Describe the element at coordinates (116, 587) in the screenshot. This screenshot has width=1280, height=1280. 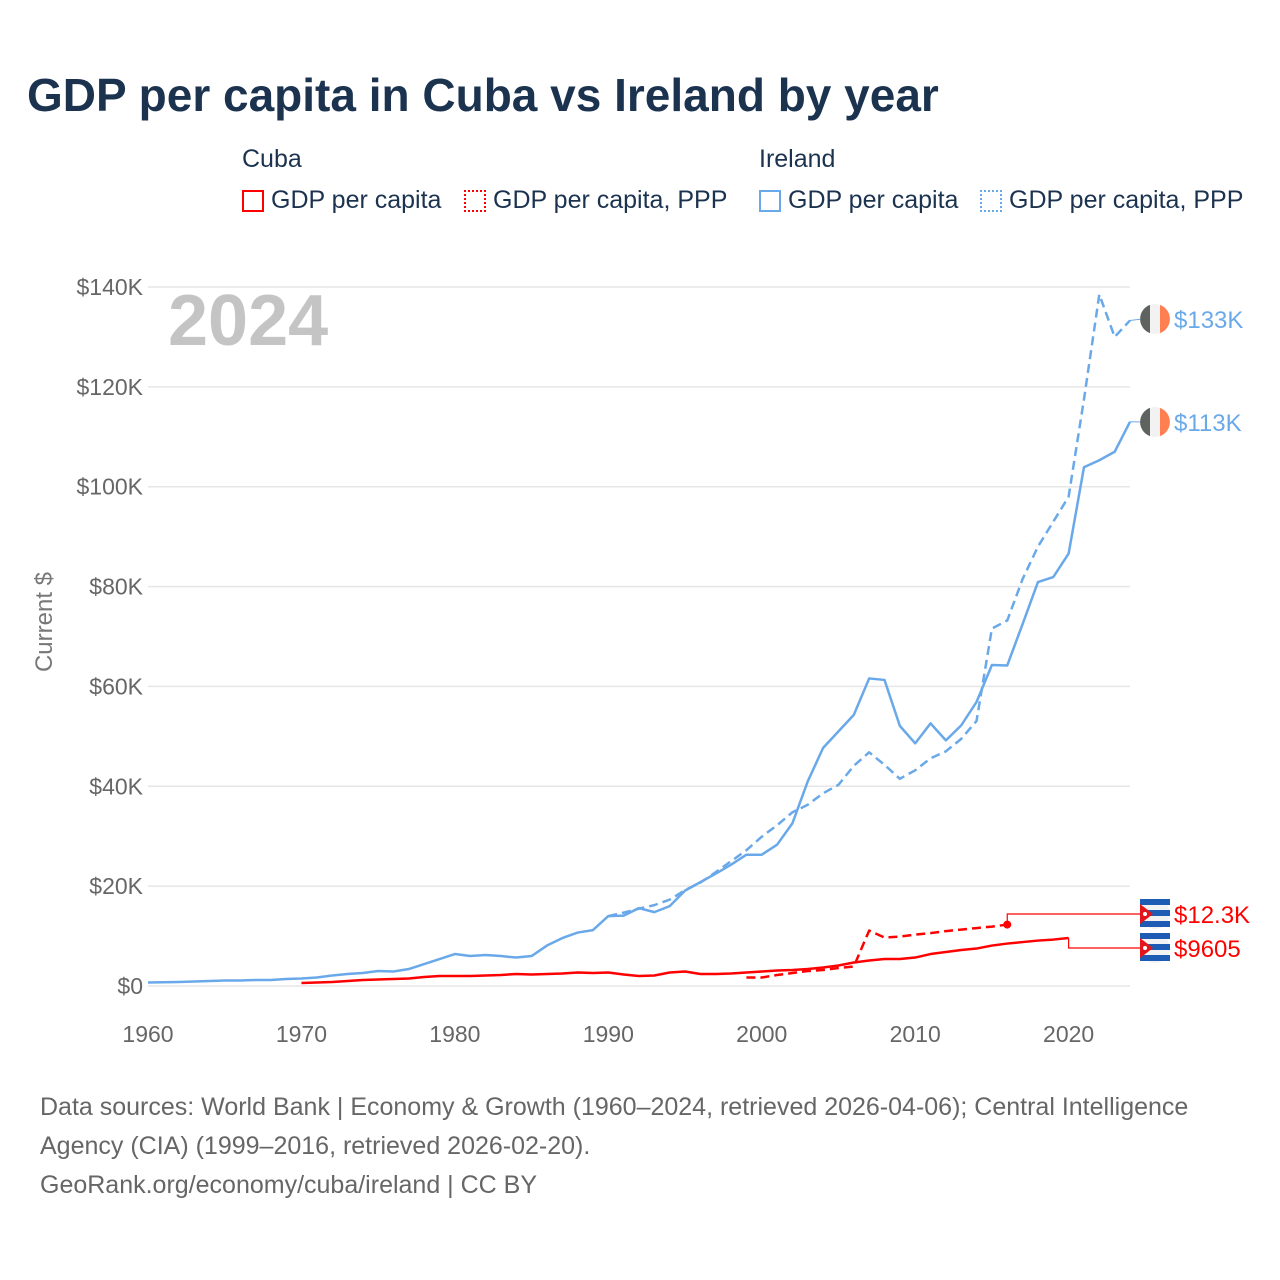
I see `y-tick-label: $80K` at that location.